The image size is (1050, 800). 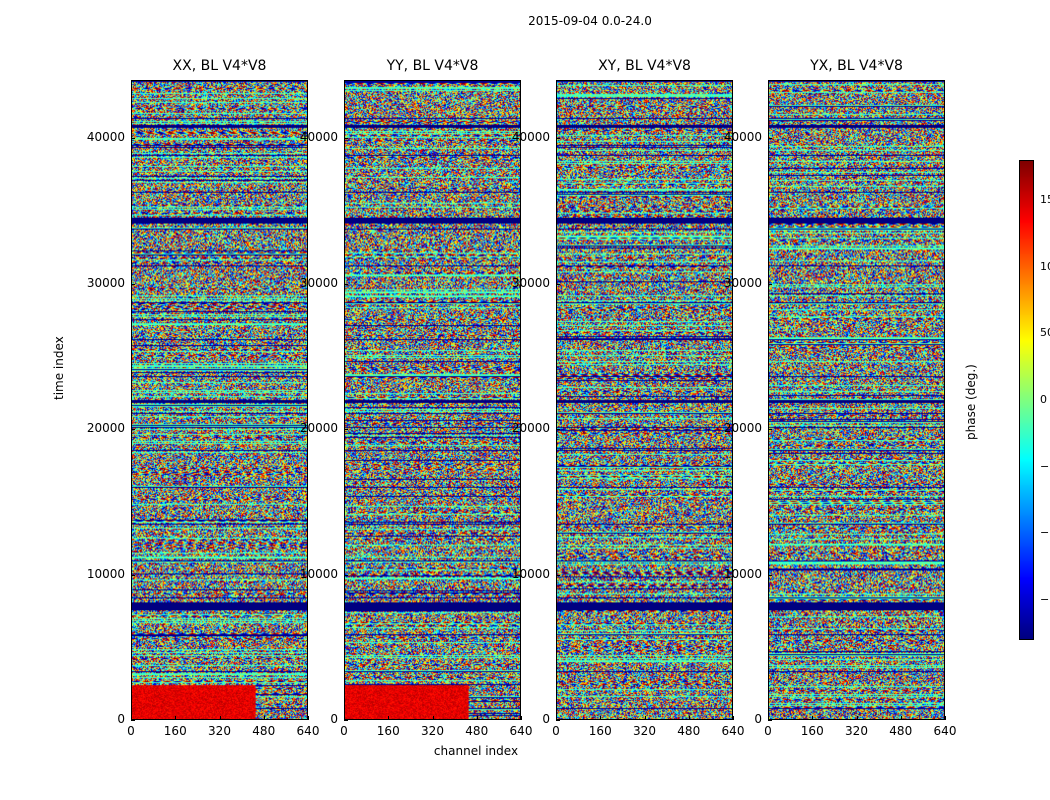 I want to click on colorbar, so click(x=1026, y=400).